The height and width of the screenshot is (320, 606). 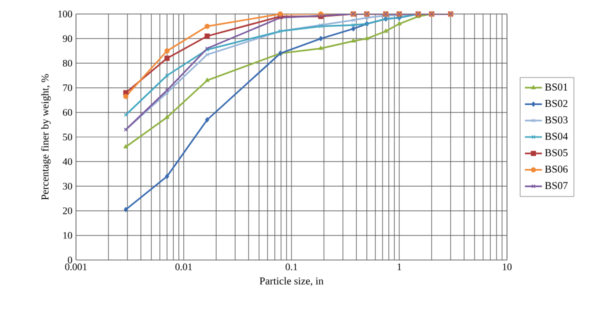 What do you see at coordinates (183, 267) in the screenshot?
I see `x-tick-label: 0.01` at bounding box center [183, 267].